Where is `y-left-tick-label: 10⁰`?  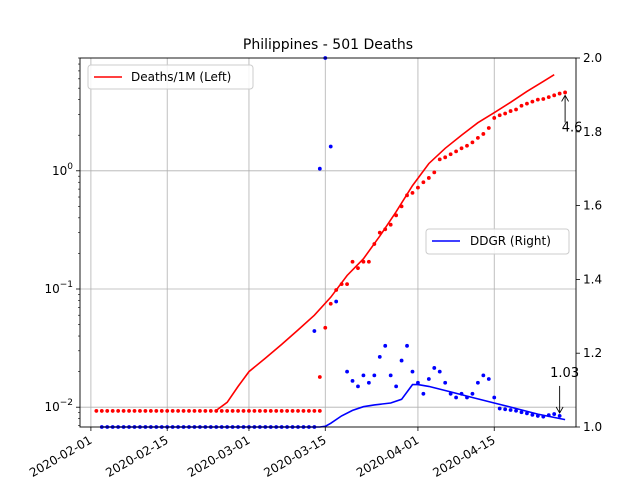 y-left-tick-label: 10⁰ is located at coordinates (62, 170).